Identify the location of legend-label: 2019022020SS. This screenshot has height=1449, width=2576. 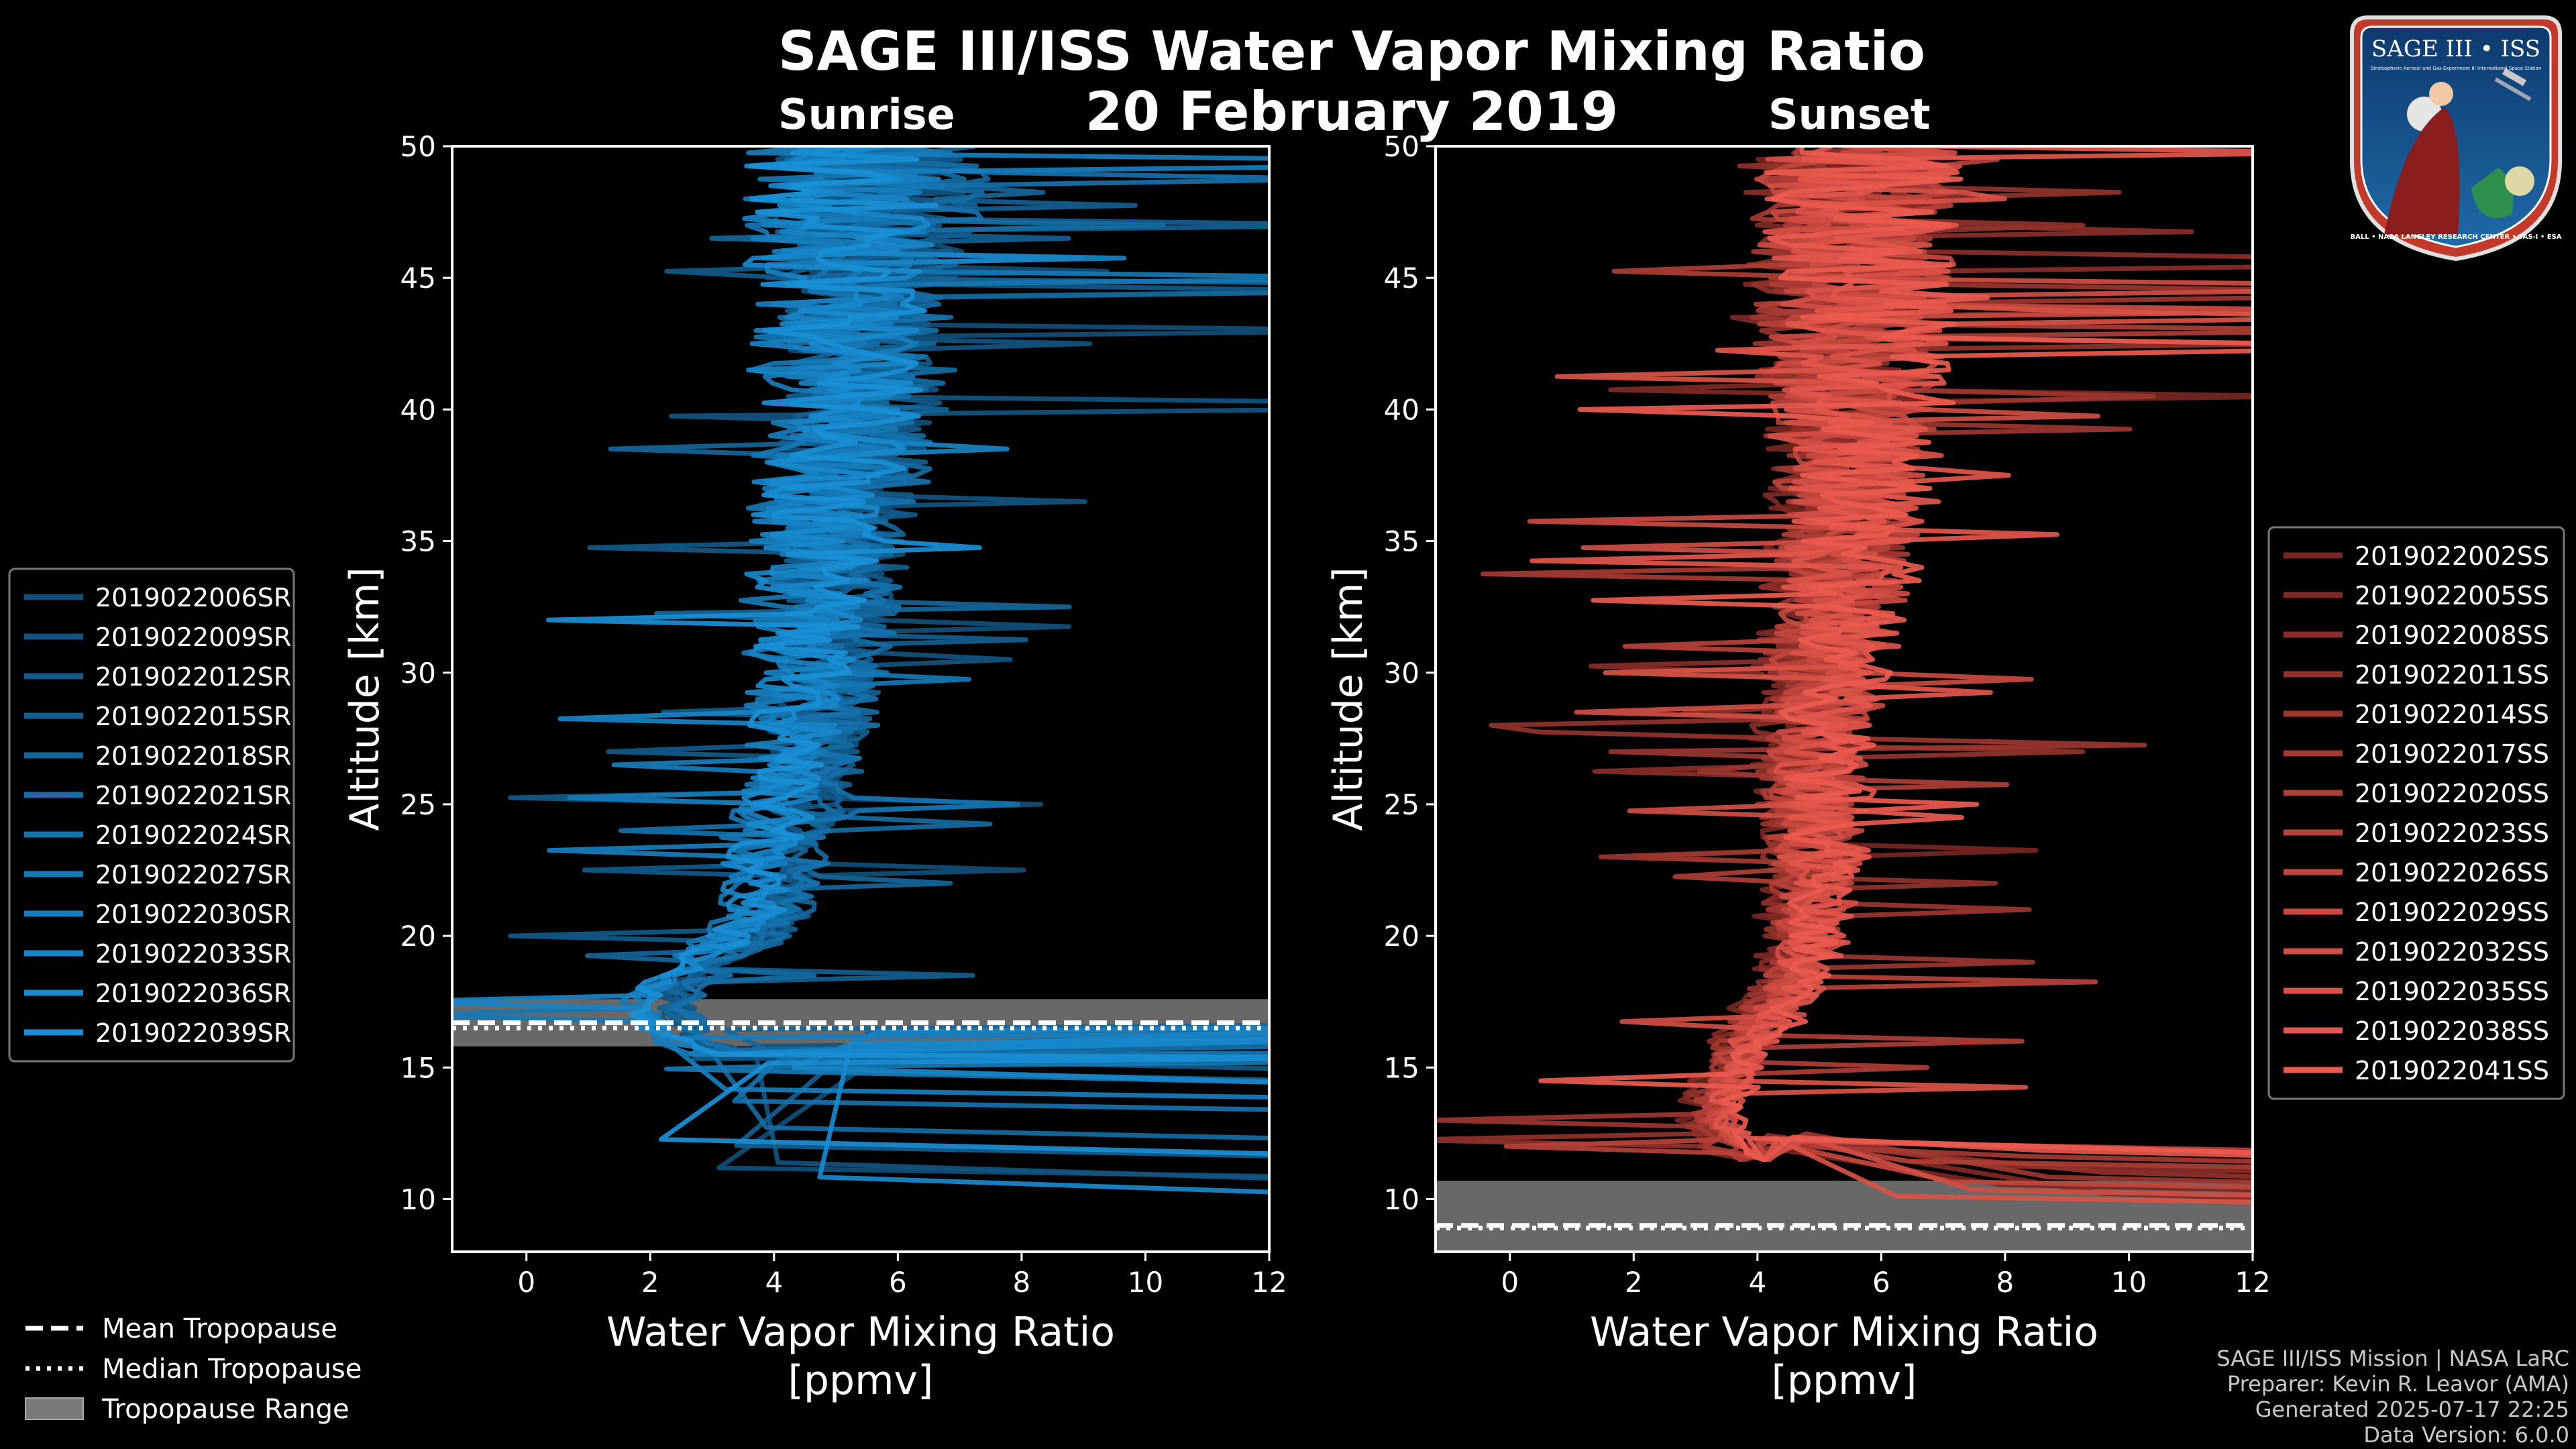
(2452, 793).